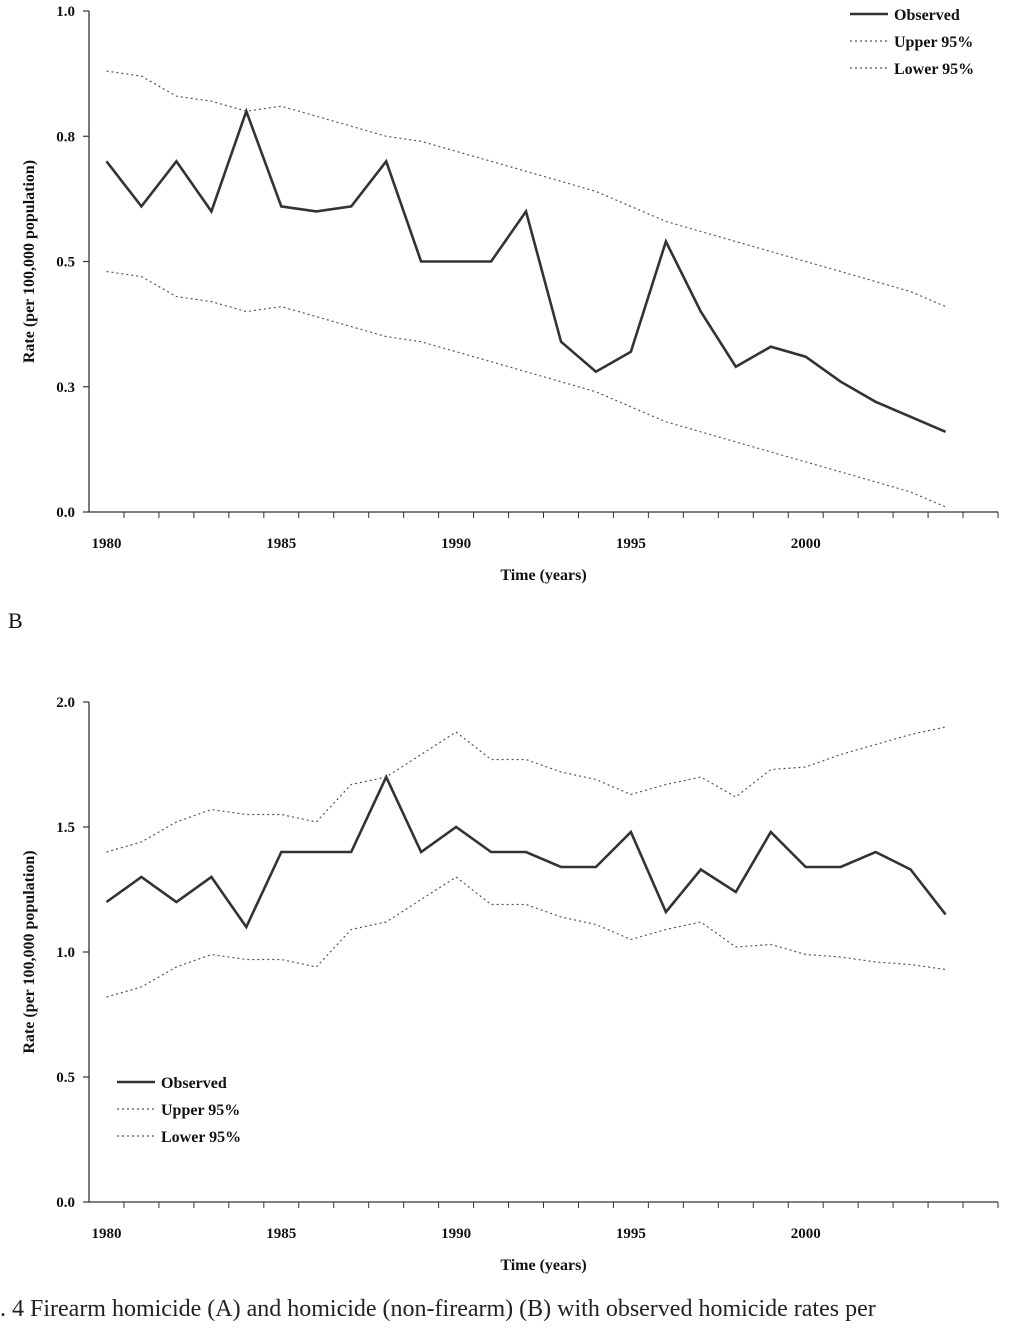 The height and width of the screenshot is (1329, 1023). I want to click on y-tick-label: 1.5, so click(65, 828).